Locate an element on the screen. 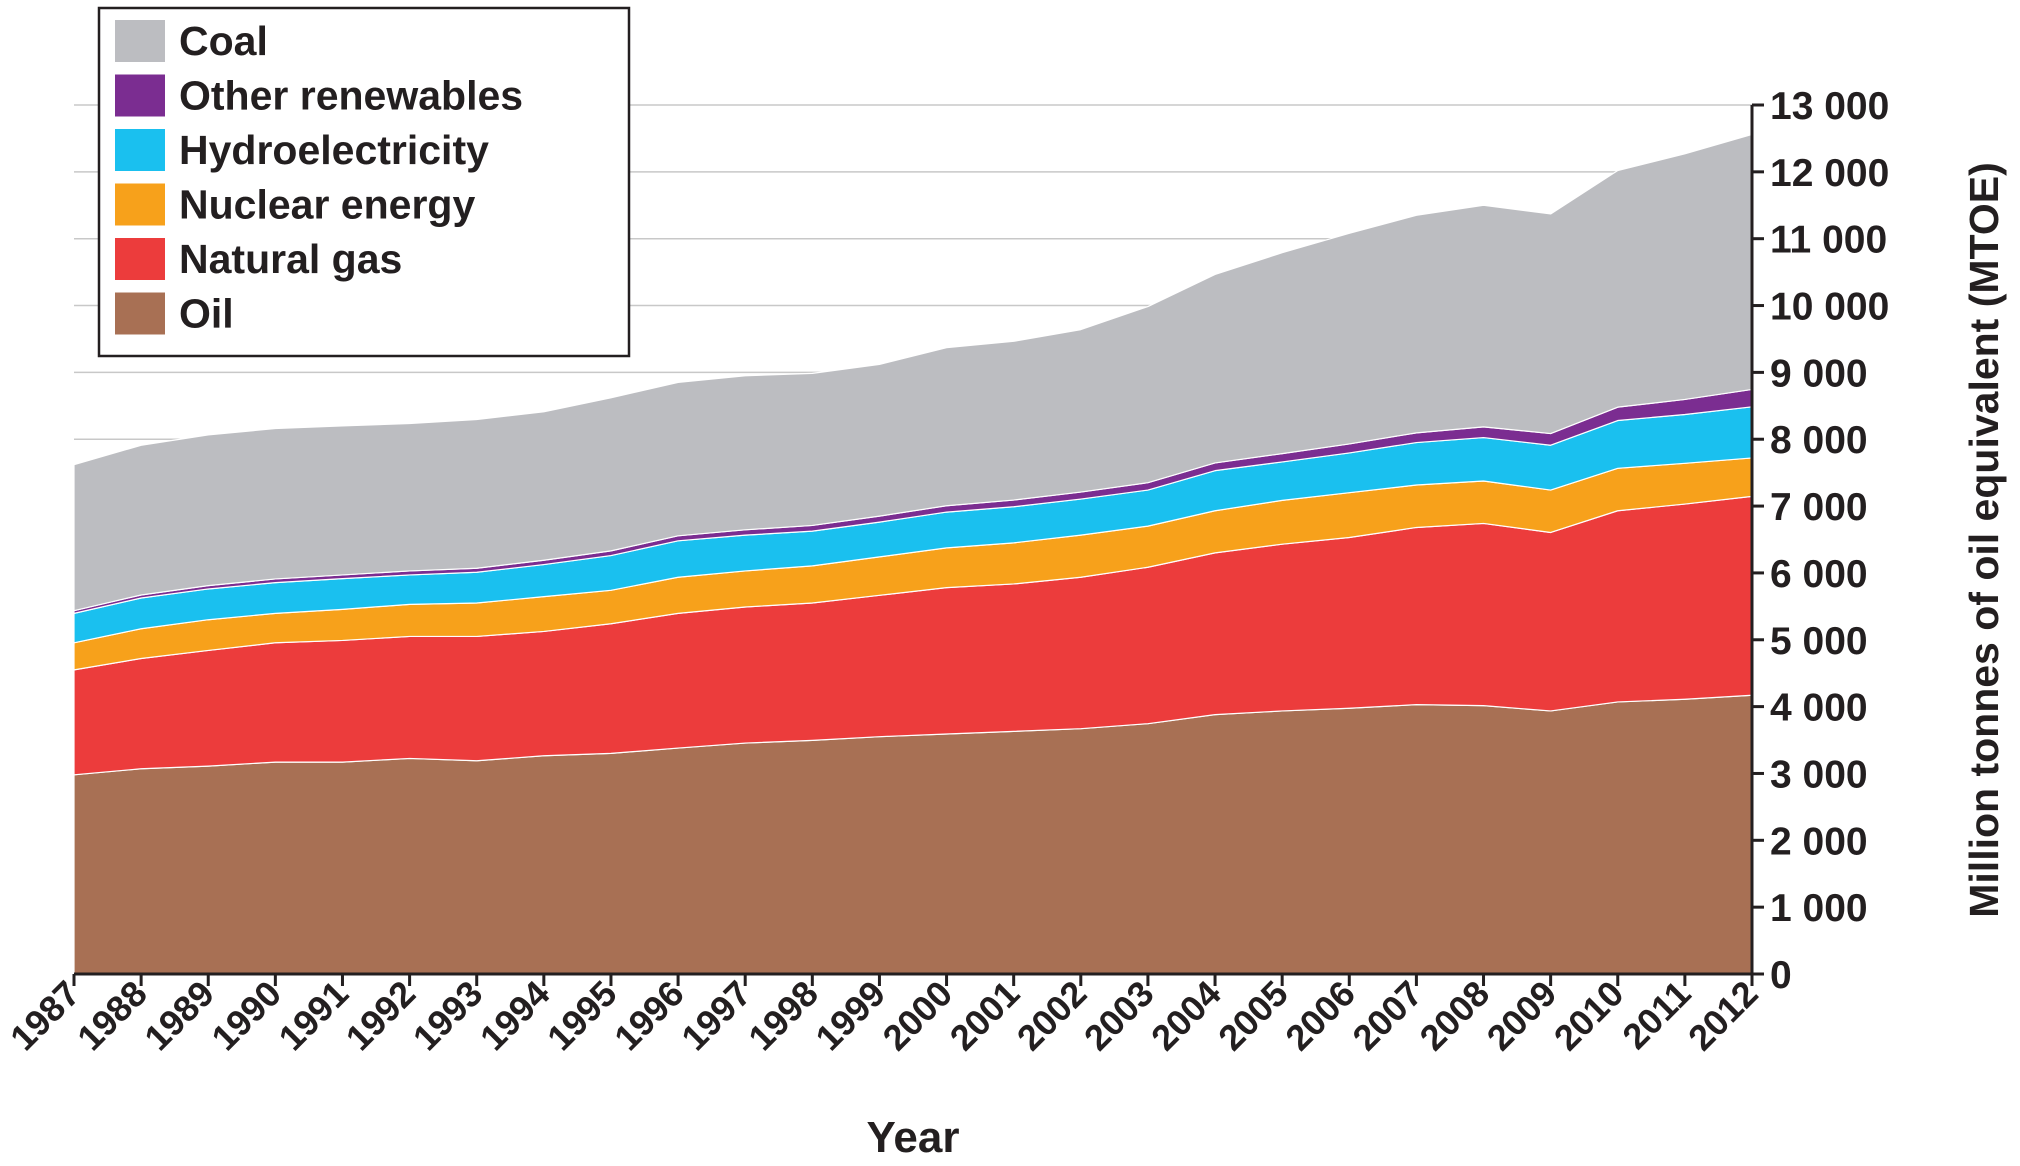  legend-label: Oil is located at coordinates (206, 314).